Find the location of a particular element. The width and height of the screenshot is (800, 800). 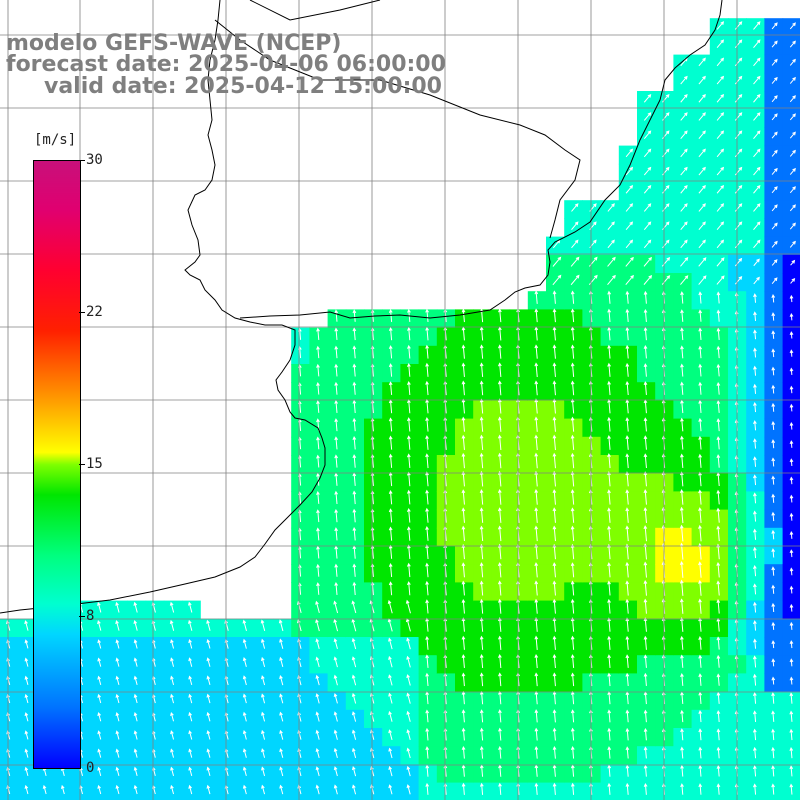

title-valid-date: valid date: 2025-04-12 15:00:00 is located at coordinates (243, 86).